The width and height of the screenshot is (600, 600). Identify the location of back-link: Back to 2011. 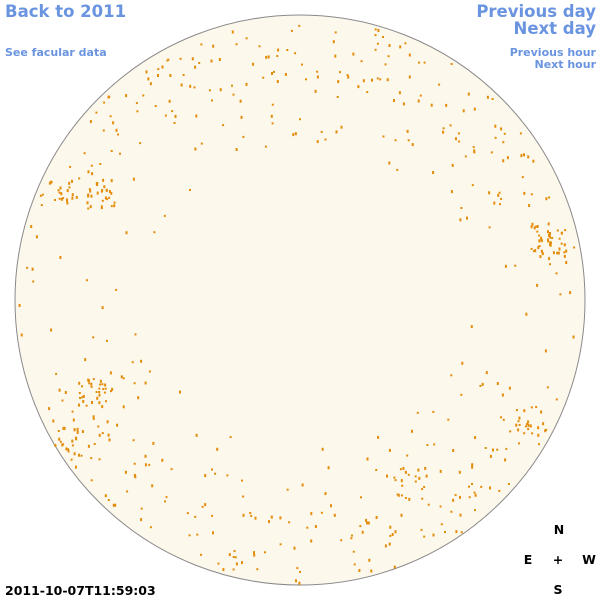
(65, 11).